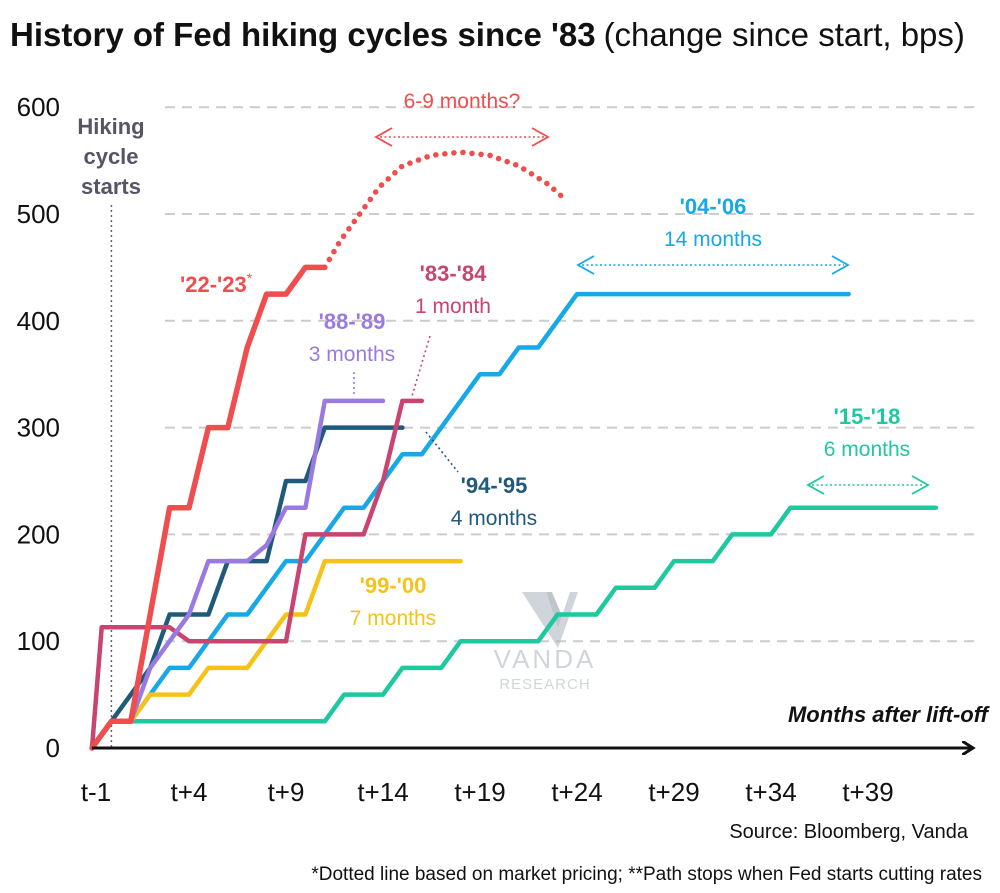  Describe the element at coordinates (479, 792) in the screenshot. I see `x-tick-label-t+19: t+19` at that location.